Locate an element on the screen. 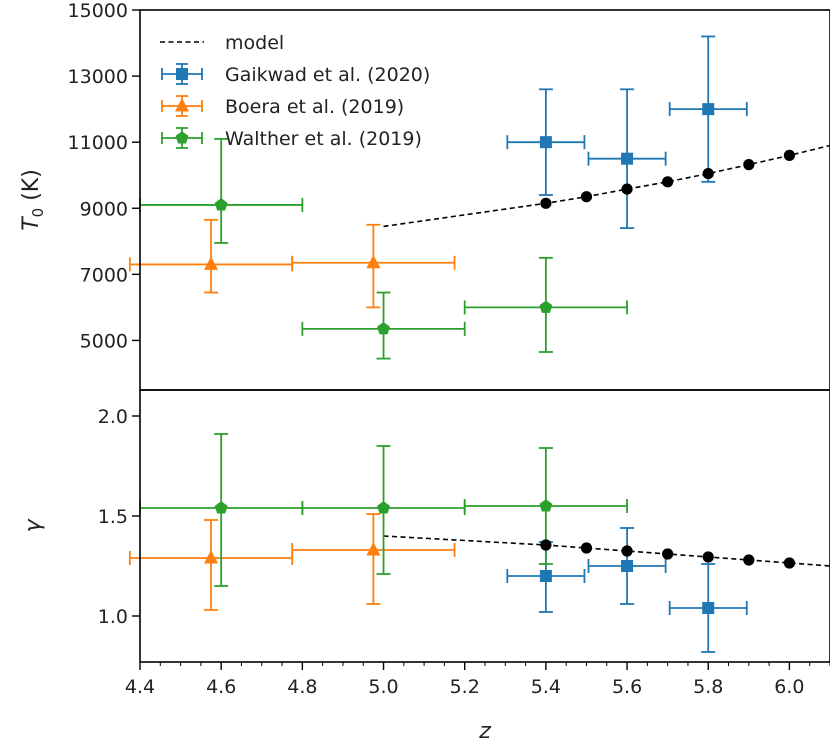  legend-walther-marker is located at coordinates (182, 138).